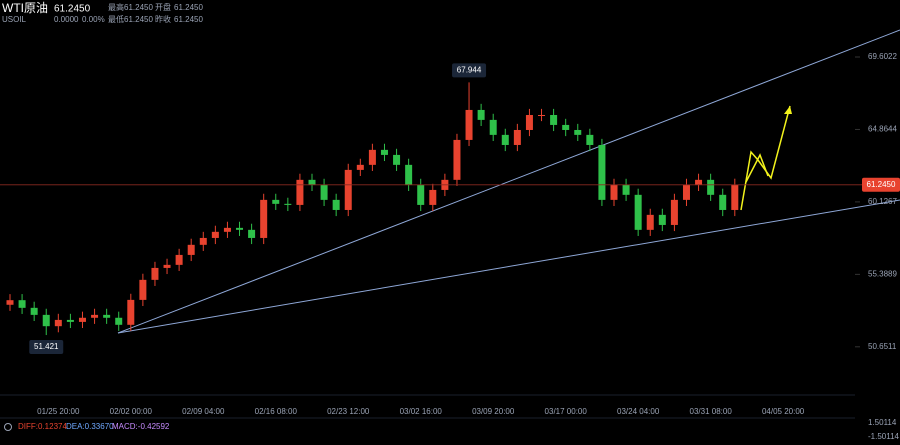 This screenshot has width=900, height=445. What do you see at coordinates (8, 427) in the screenshot?
I see `macd-icon` at bounding box center [8, 427].